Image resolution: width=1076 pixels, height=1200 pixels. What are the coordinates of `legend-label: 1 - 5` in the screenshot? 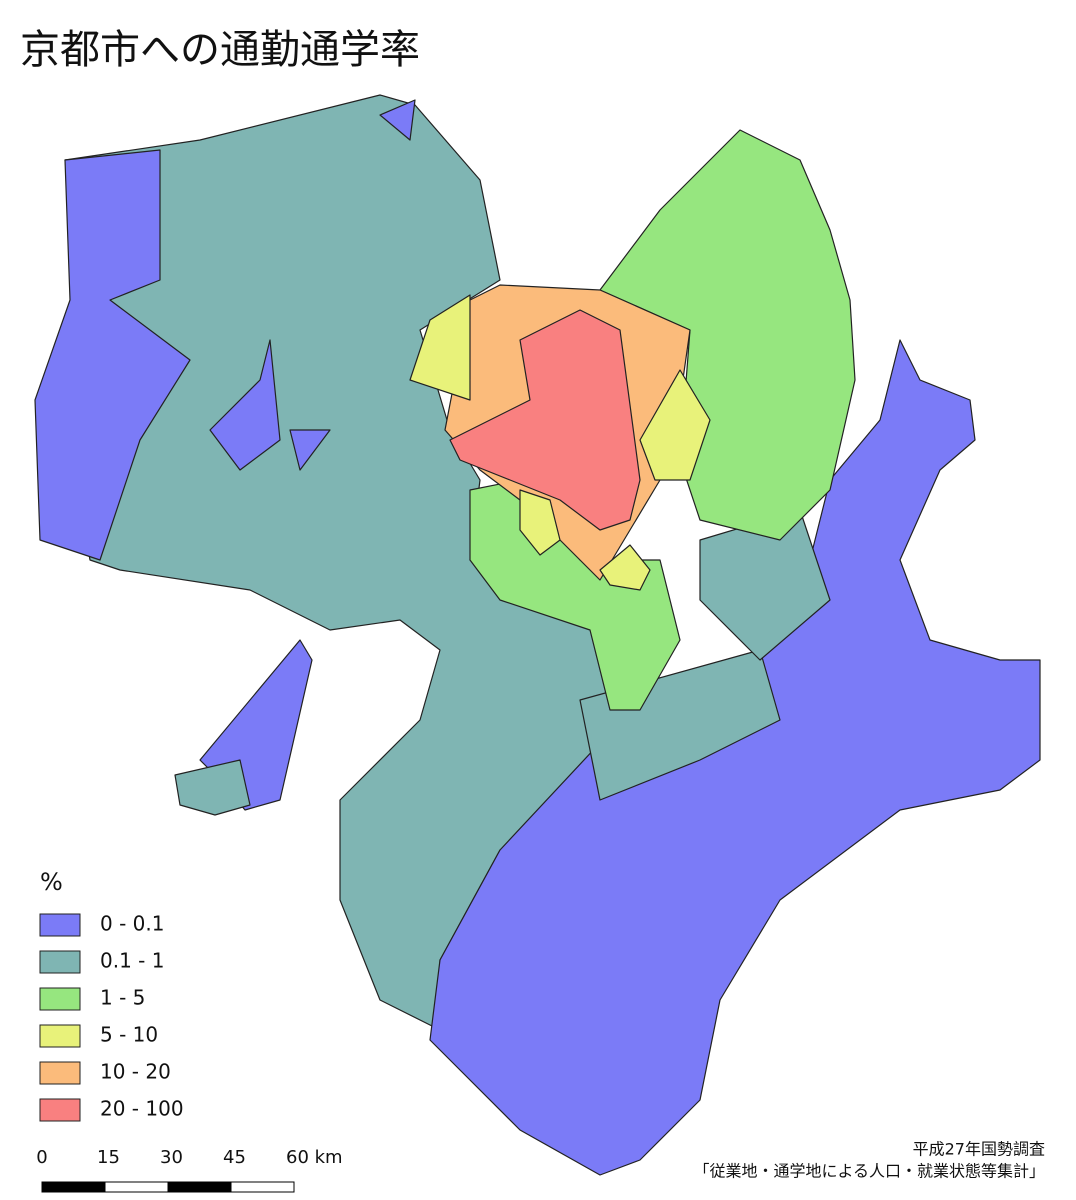 It's located at (122, 998).